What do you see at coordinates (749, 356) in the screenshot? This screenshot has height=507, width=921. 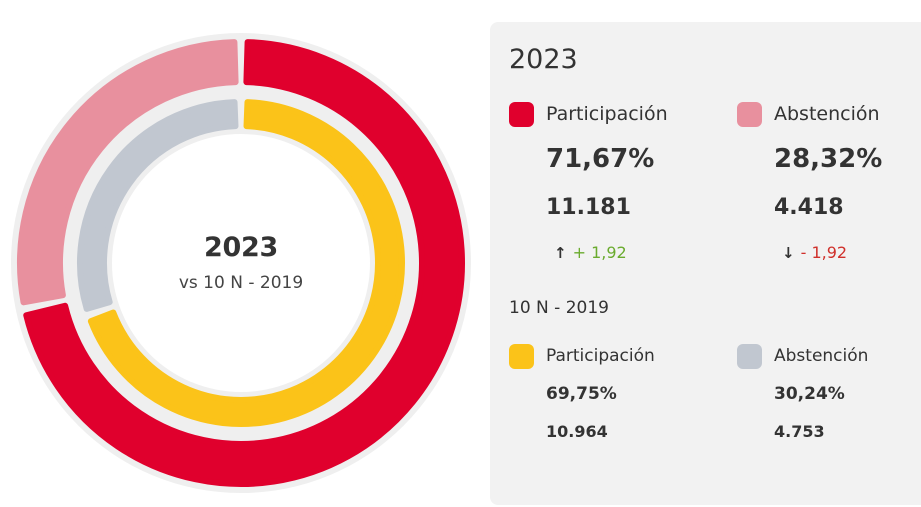 I see `abstention-2019-swatch` at bounding box center [749, 356].